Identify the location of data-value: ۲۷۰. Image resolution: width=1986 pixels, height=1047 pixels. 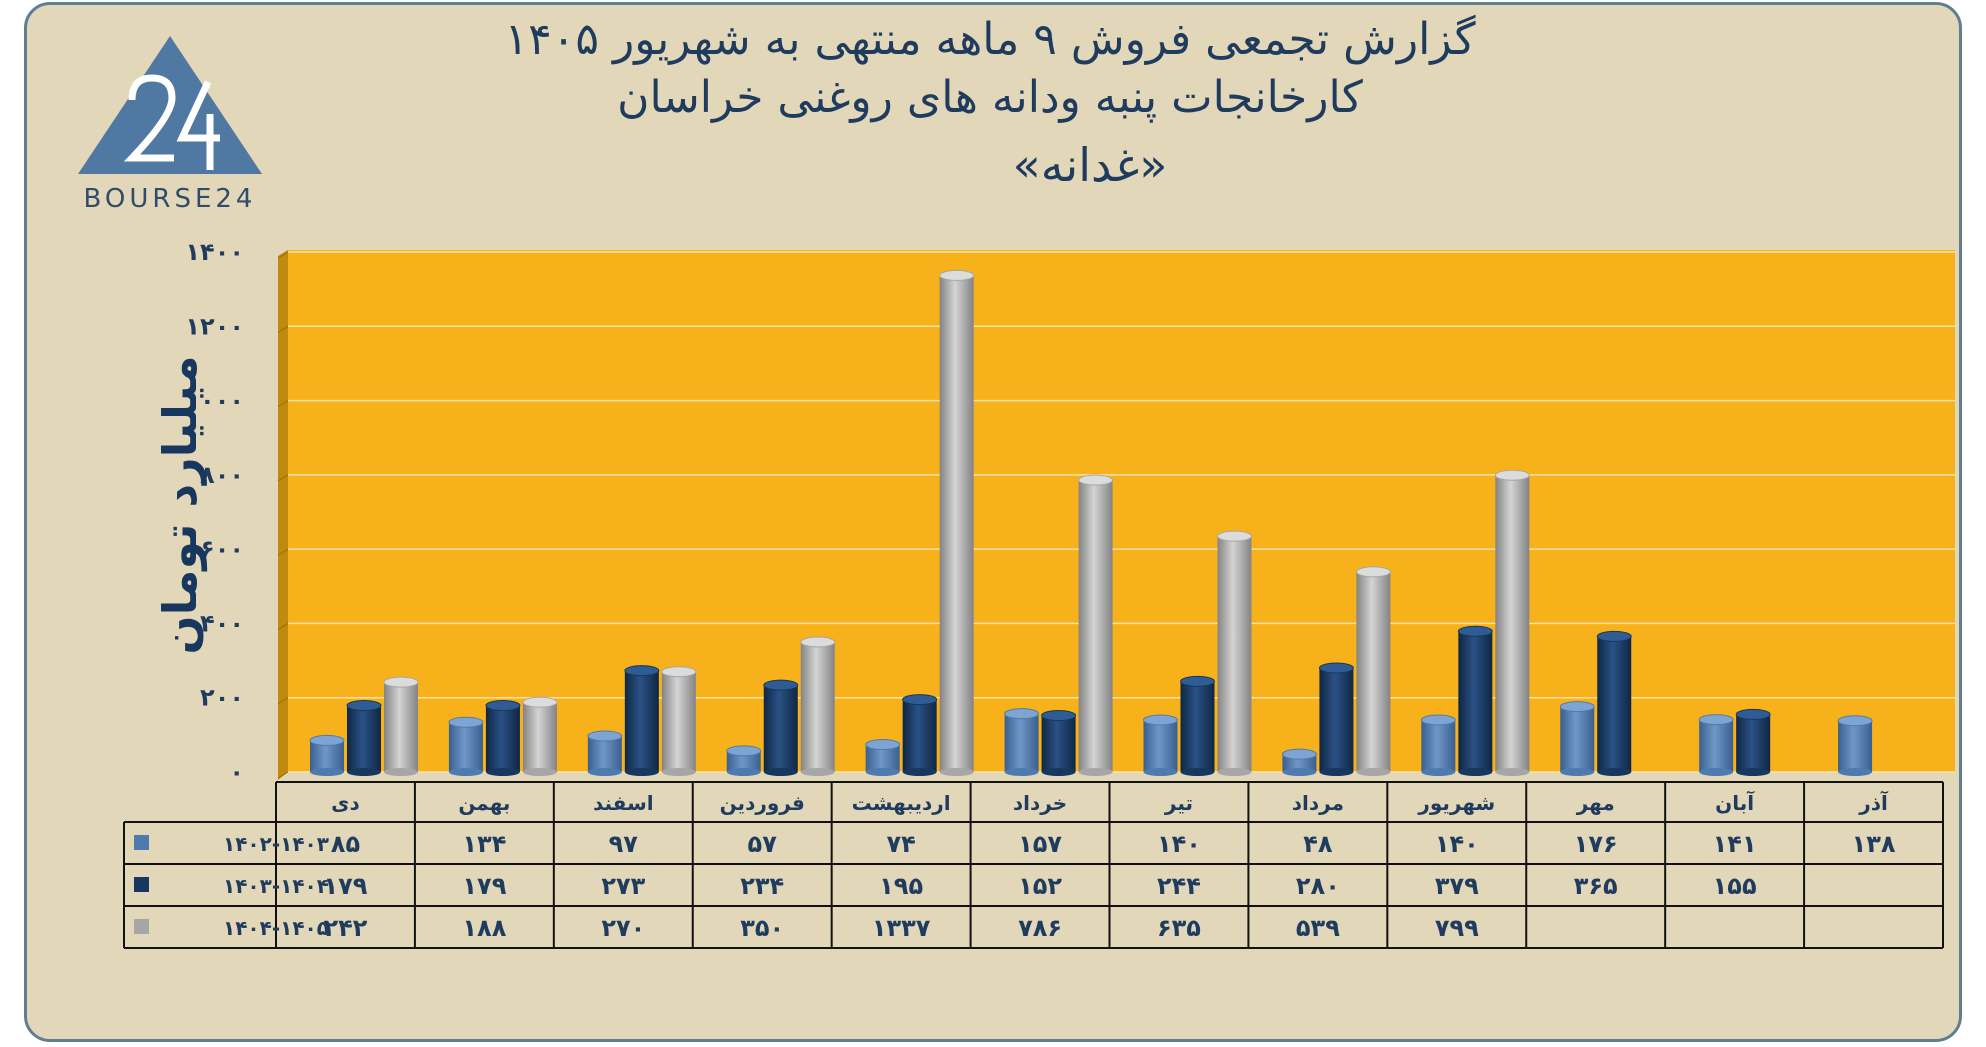
(623, 928).